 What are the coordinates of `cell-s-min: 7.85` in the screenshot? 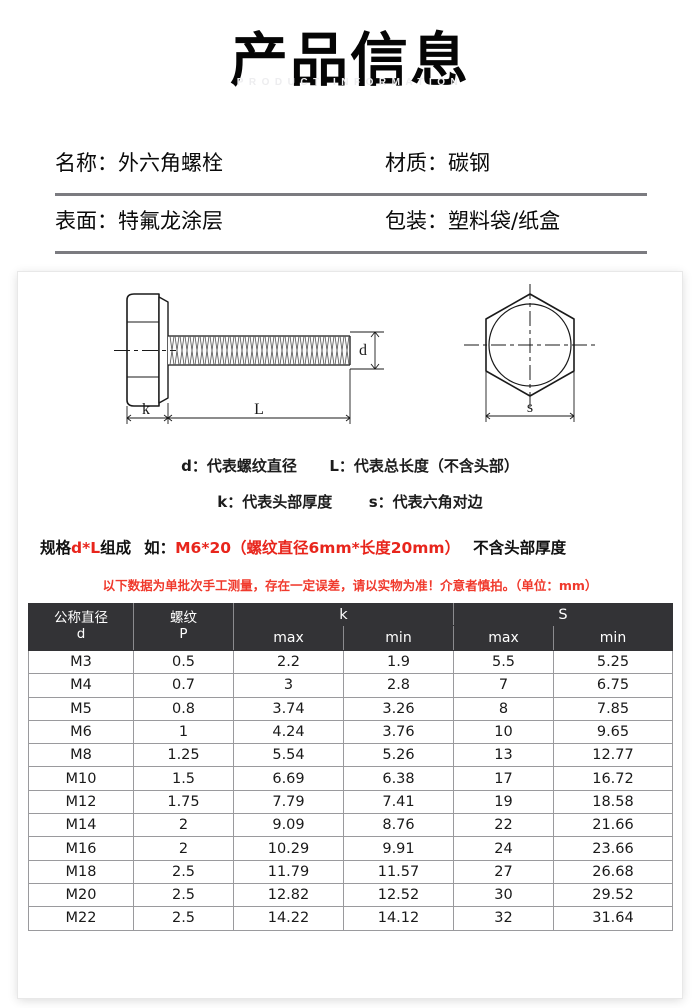 It's located at (613, 708).